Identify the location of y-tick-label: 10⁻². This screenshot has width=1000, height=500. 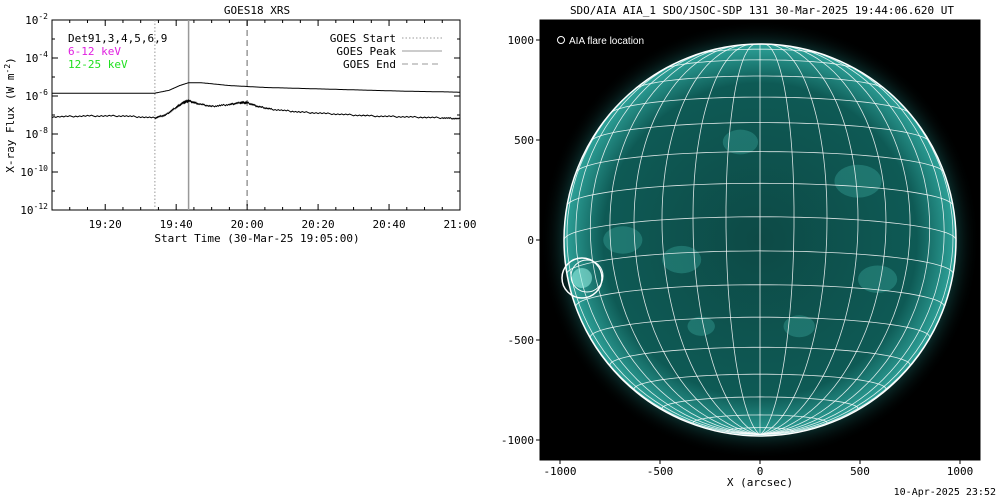
(36, 19).